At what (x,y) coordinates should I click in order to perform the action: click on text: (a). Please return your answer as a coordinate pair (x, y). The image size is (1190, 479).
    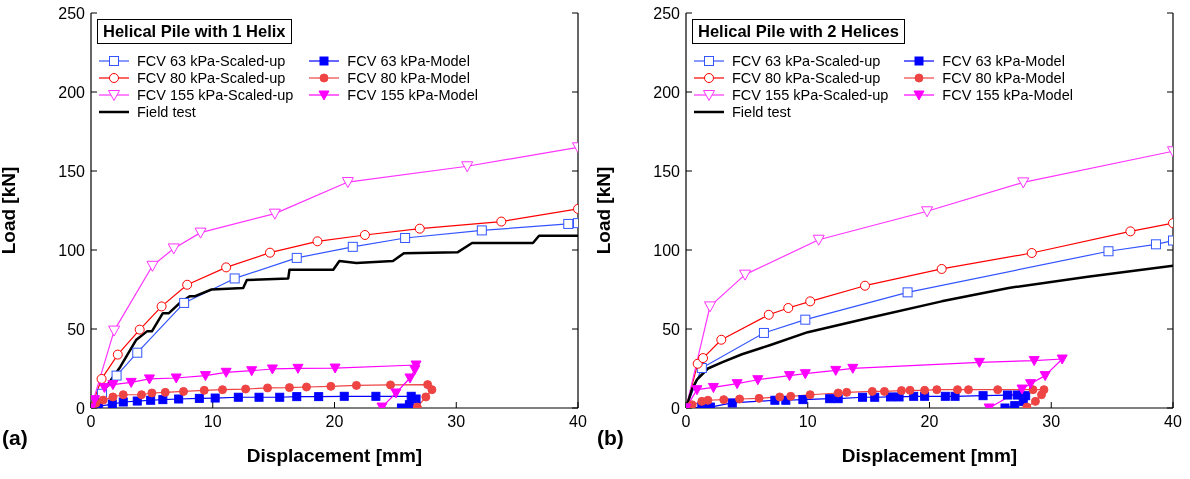
    Looking at the image, I should click on (15, 438).